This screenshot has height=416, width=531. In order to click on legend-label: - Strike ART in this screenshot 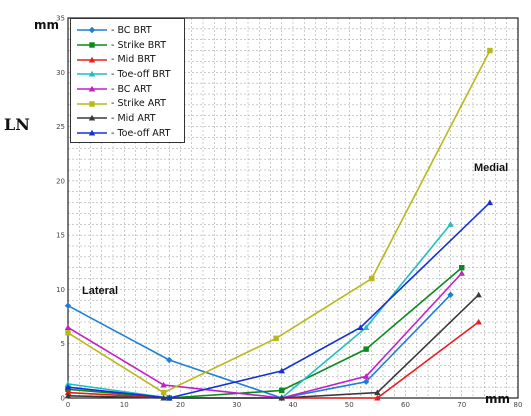, I will do `click(138, 104)`.